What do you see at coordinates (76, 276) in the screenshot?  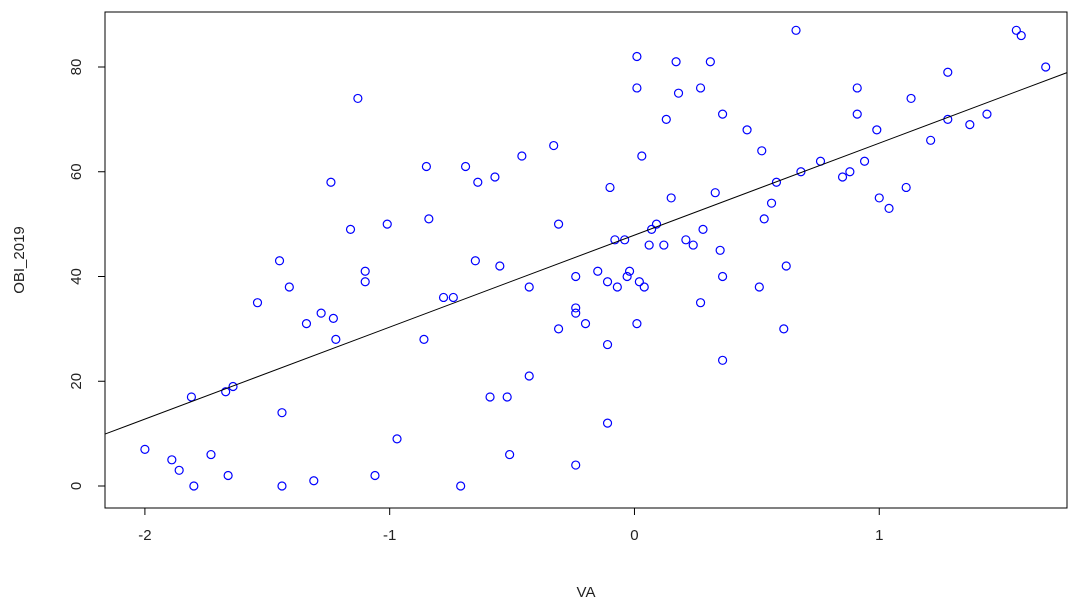 I see `y-tick-label: 40` at bounding box center [76, 276].